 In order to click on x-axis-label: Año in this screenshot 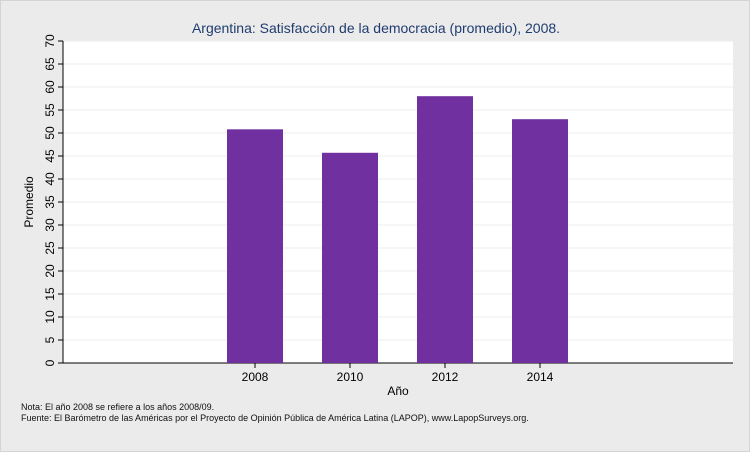, I will do `click(398, 391)`.